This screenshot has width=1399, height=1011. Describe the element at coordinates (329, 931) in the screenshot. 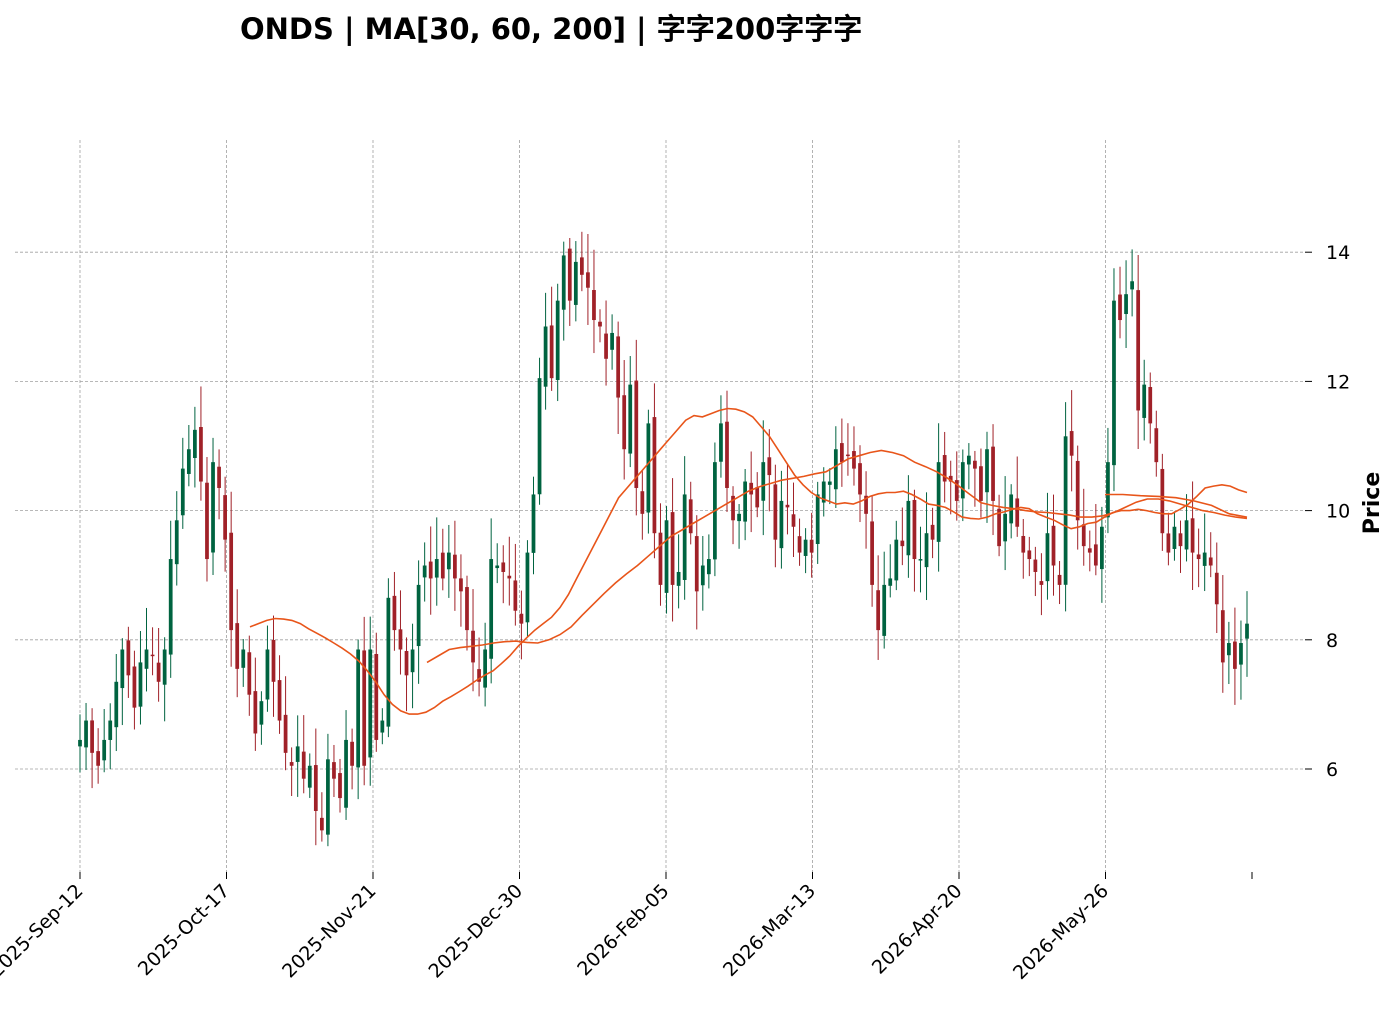

I see `x-tick-label: 2025-Nov-21` at that location.